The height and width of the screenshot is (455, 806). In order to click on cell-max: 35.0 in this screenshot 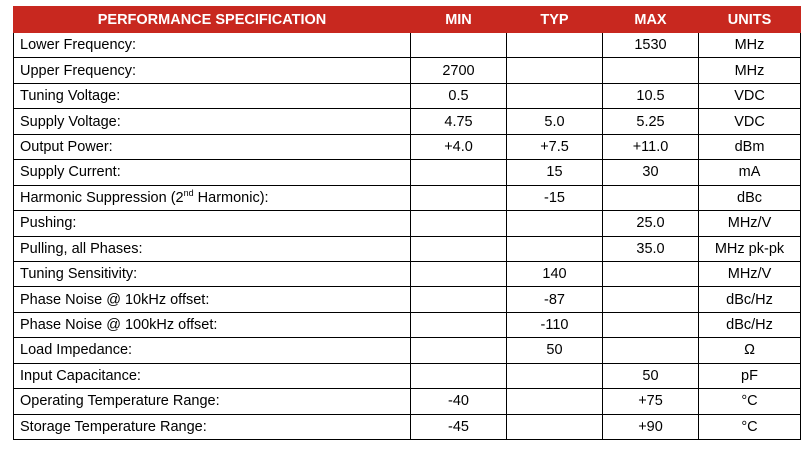, I will do `click(650, 248)`.